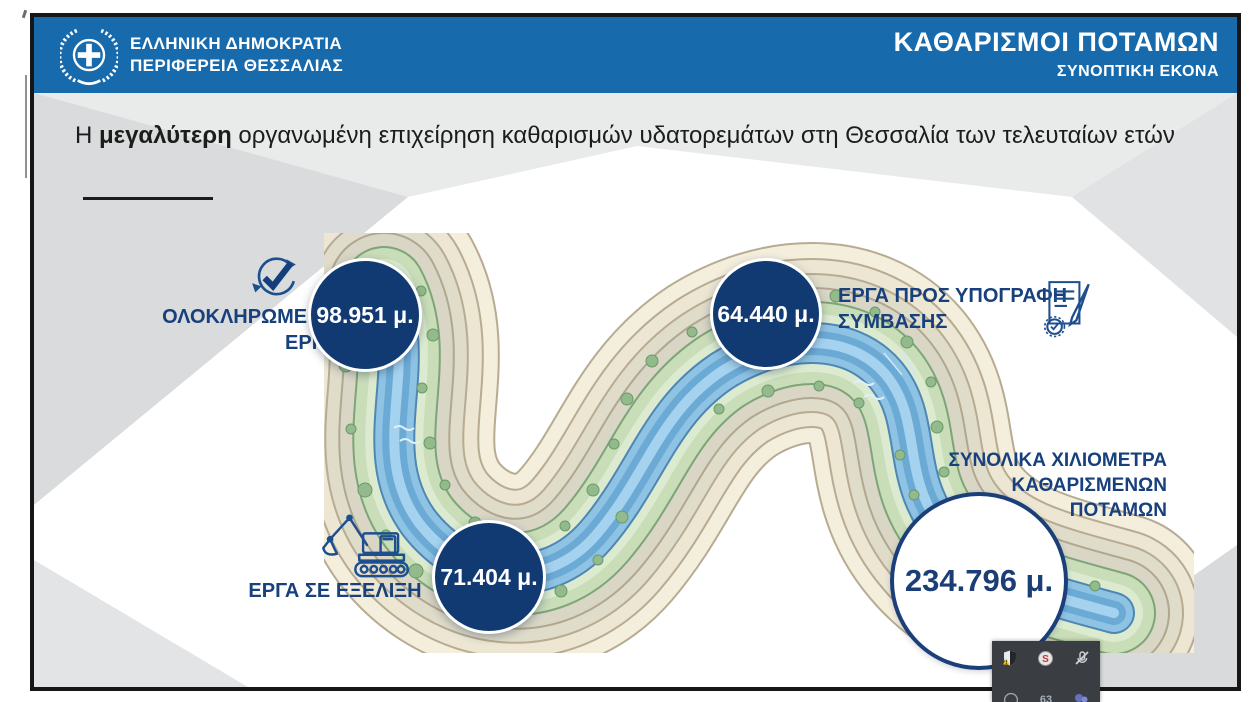 The image size is (1256, 702). Describe the element at coordinates (148, 198) in the screenshot. I see `intro-underline` at that location.